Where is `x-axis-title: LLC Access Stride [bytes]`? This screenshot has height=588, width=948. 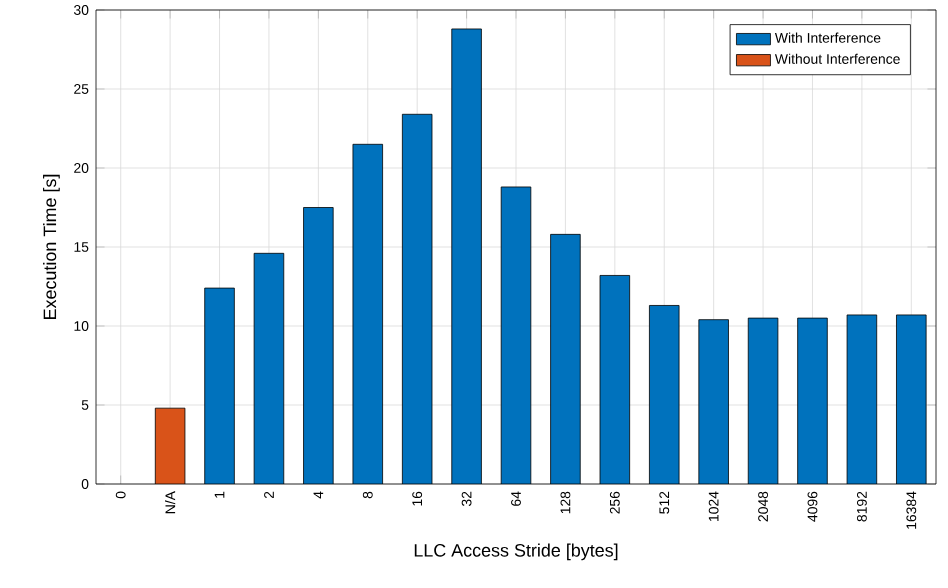 x-axis-title: LLC Access Stride [bytes] is located at coordinates (516, 552).